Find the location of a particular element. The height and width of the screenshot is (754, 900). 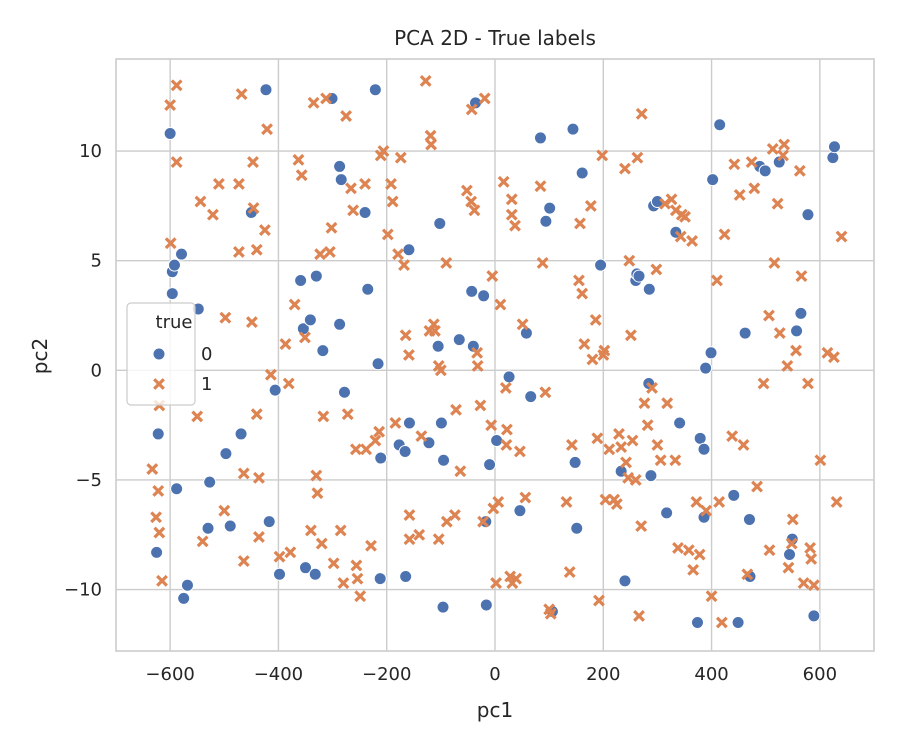

legend-entries: 01 is located at coordinates (182, 369).